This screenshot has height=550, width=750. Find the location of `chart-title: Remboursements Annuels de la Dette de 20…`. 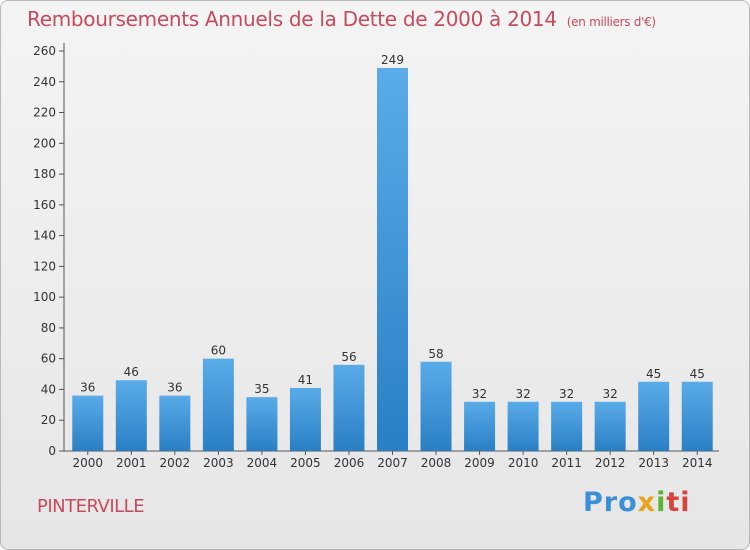

chart-title: Remboursements Annuels de la Dette de 20… is located at coordinates (341, 19).